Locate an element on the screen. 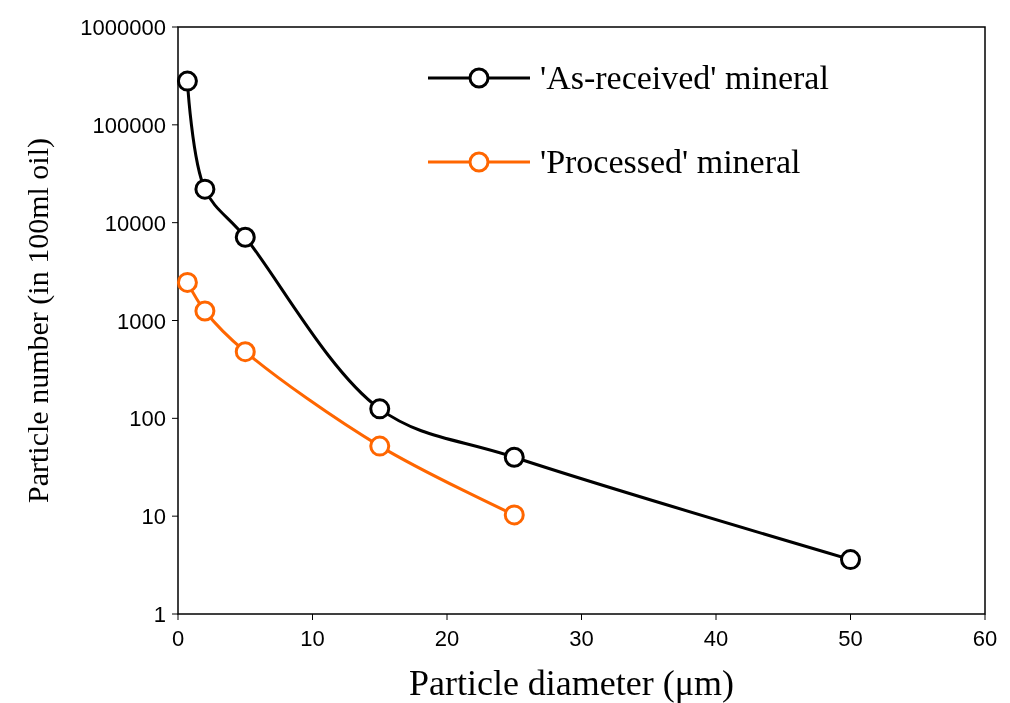 This screenshot has width=1010, height=703. x-tick-label: 20 is located at coordinates (447, 638).